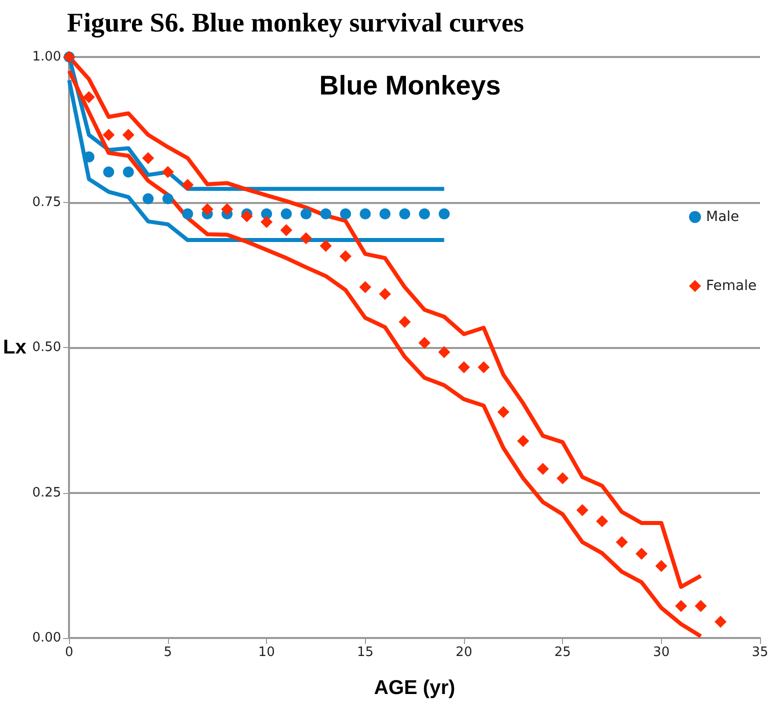 This screenshot has height=719, width=772. I want to click on chart-title: Figure S6. Blue monkey survival curves, so click(295, 23).